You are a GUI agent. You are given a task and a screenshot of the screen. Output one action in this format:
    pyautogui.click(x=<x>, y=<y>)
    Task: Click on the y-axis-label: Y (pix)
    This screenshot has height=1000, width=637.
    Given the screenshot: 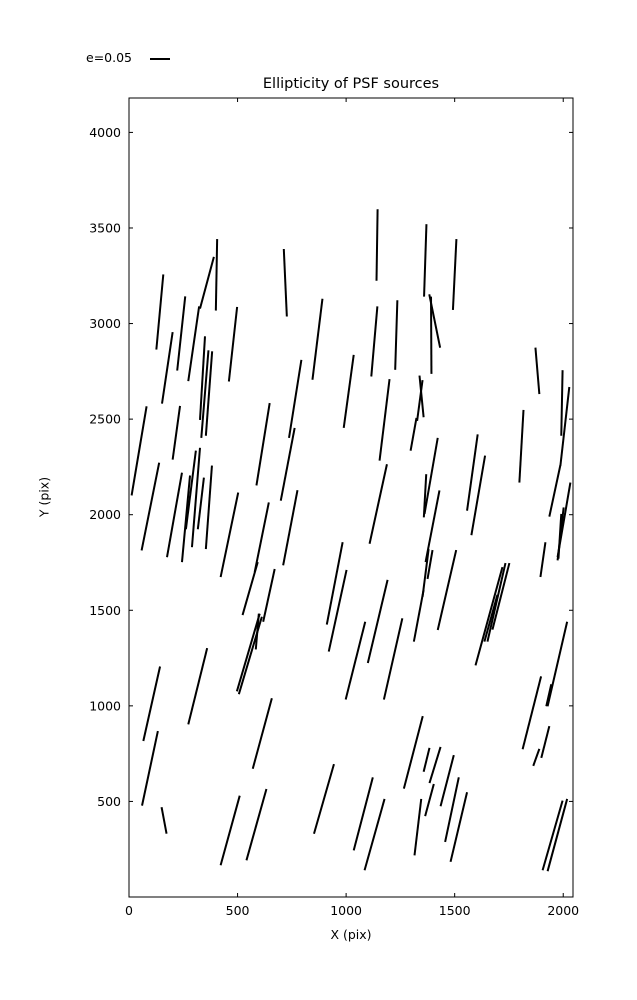 What is the action you would take?
    pyautogui.click(x=44, y=497)
    